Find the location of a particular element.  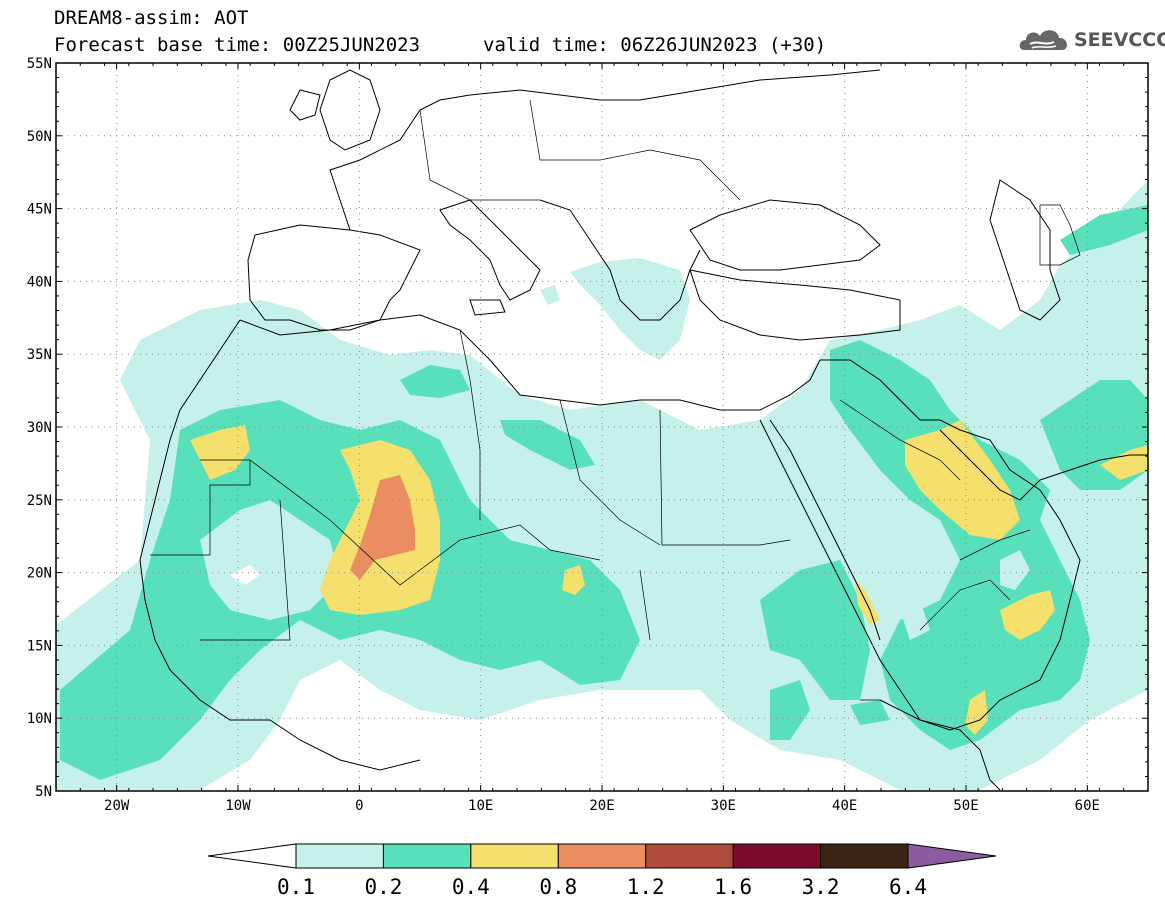

lat-tick-label: 50N is located at coordinates (39, 137).